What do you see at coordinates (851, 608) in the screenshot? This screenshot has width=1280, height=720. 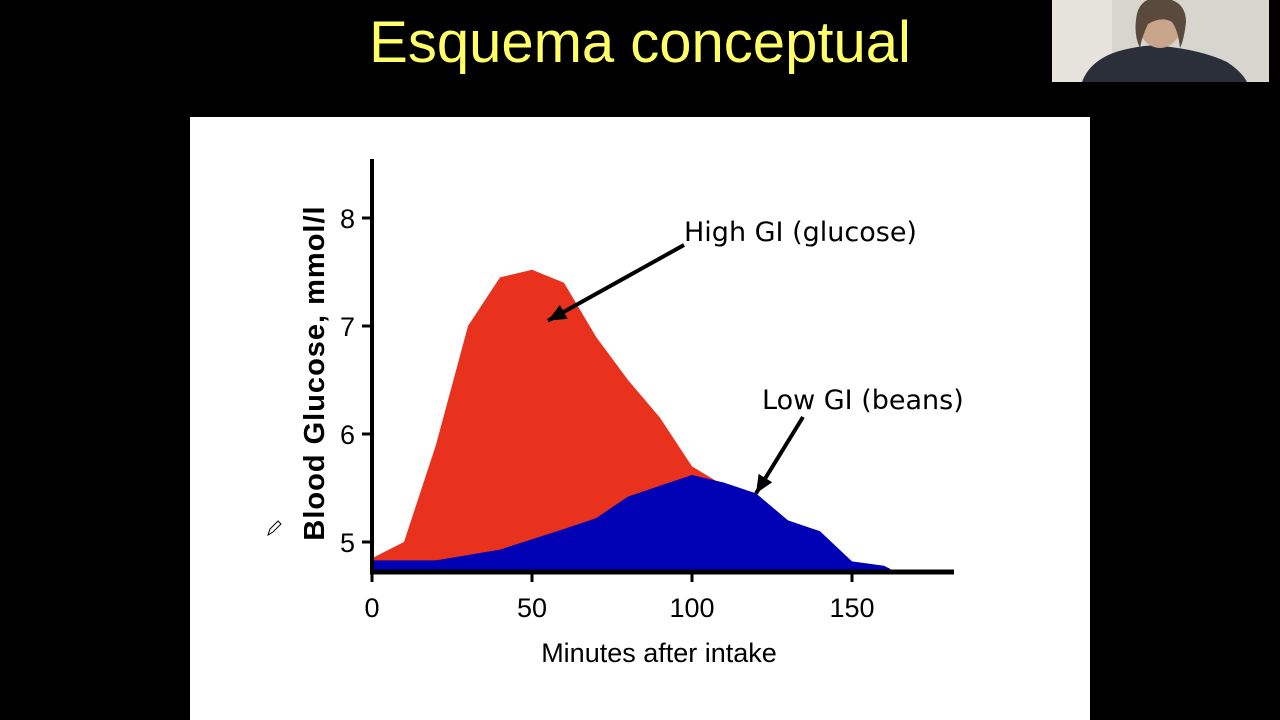 I see `x-tick-label: 150` at bounding box center [851, 608].